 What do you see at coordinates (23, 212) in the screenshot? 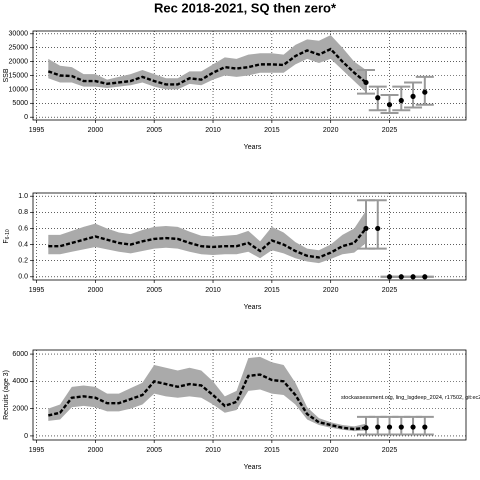
I see `y-tick-label: 0.8` at bounding box center [23, 212].